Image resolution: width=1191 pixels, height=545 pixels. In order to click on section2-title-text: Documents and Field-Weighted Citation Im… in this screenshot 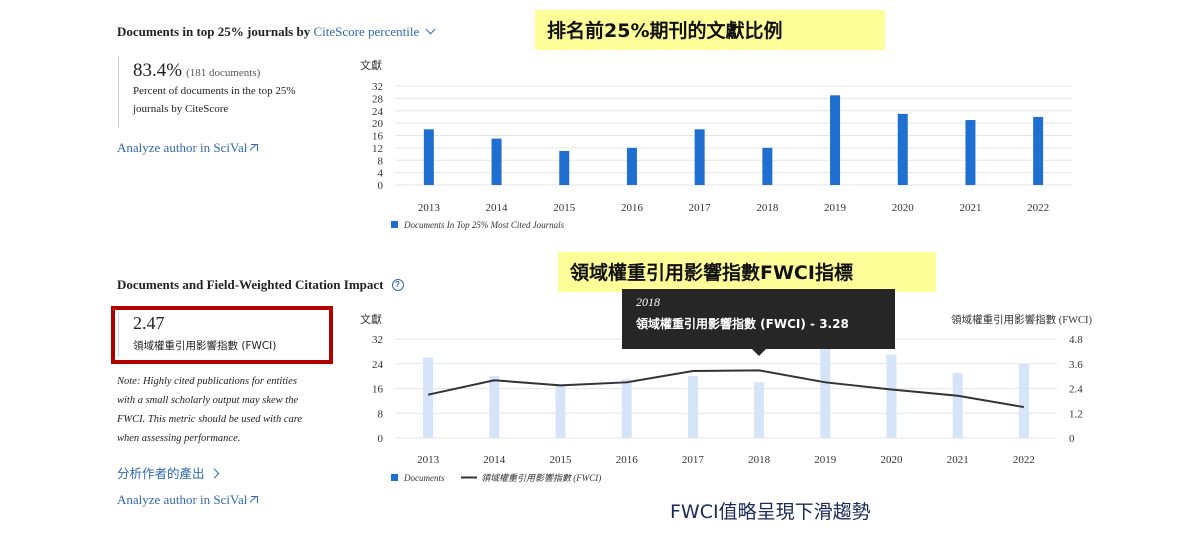, I will do `click(250, 284)`.